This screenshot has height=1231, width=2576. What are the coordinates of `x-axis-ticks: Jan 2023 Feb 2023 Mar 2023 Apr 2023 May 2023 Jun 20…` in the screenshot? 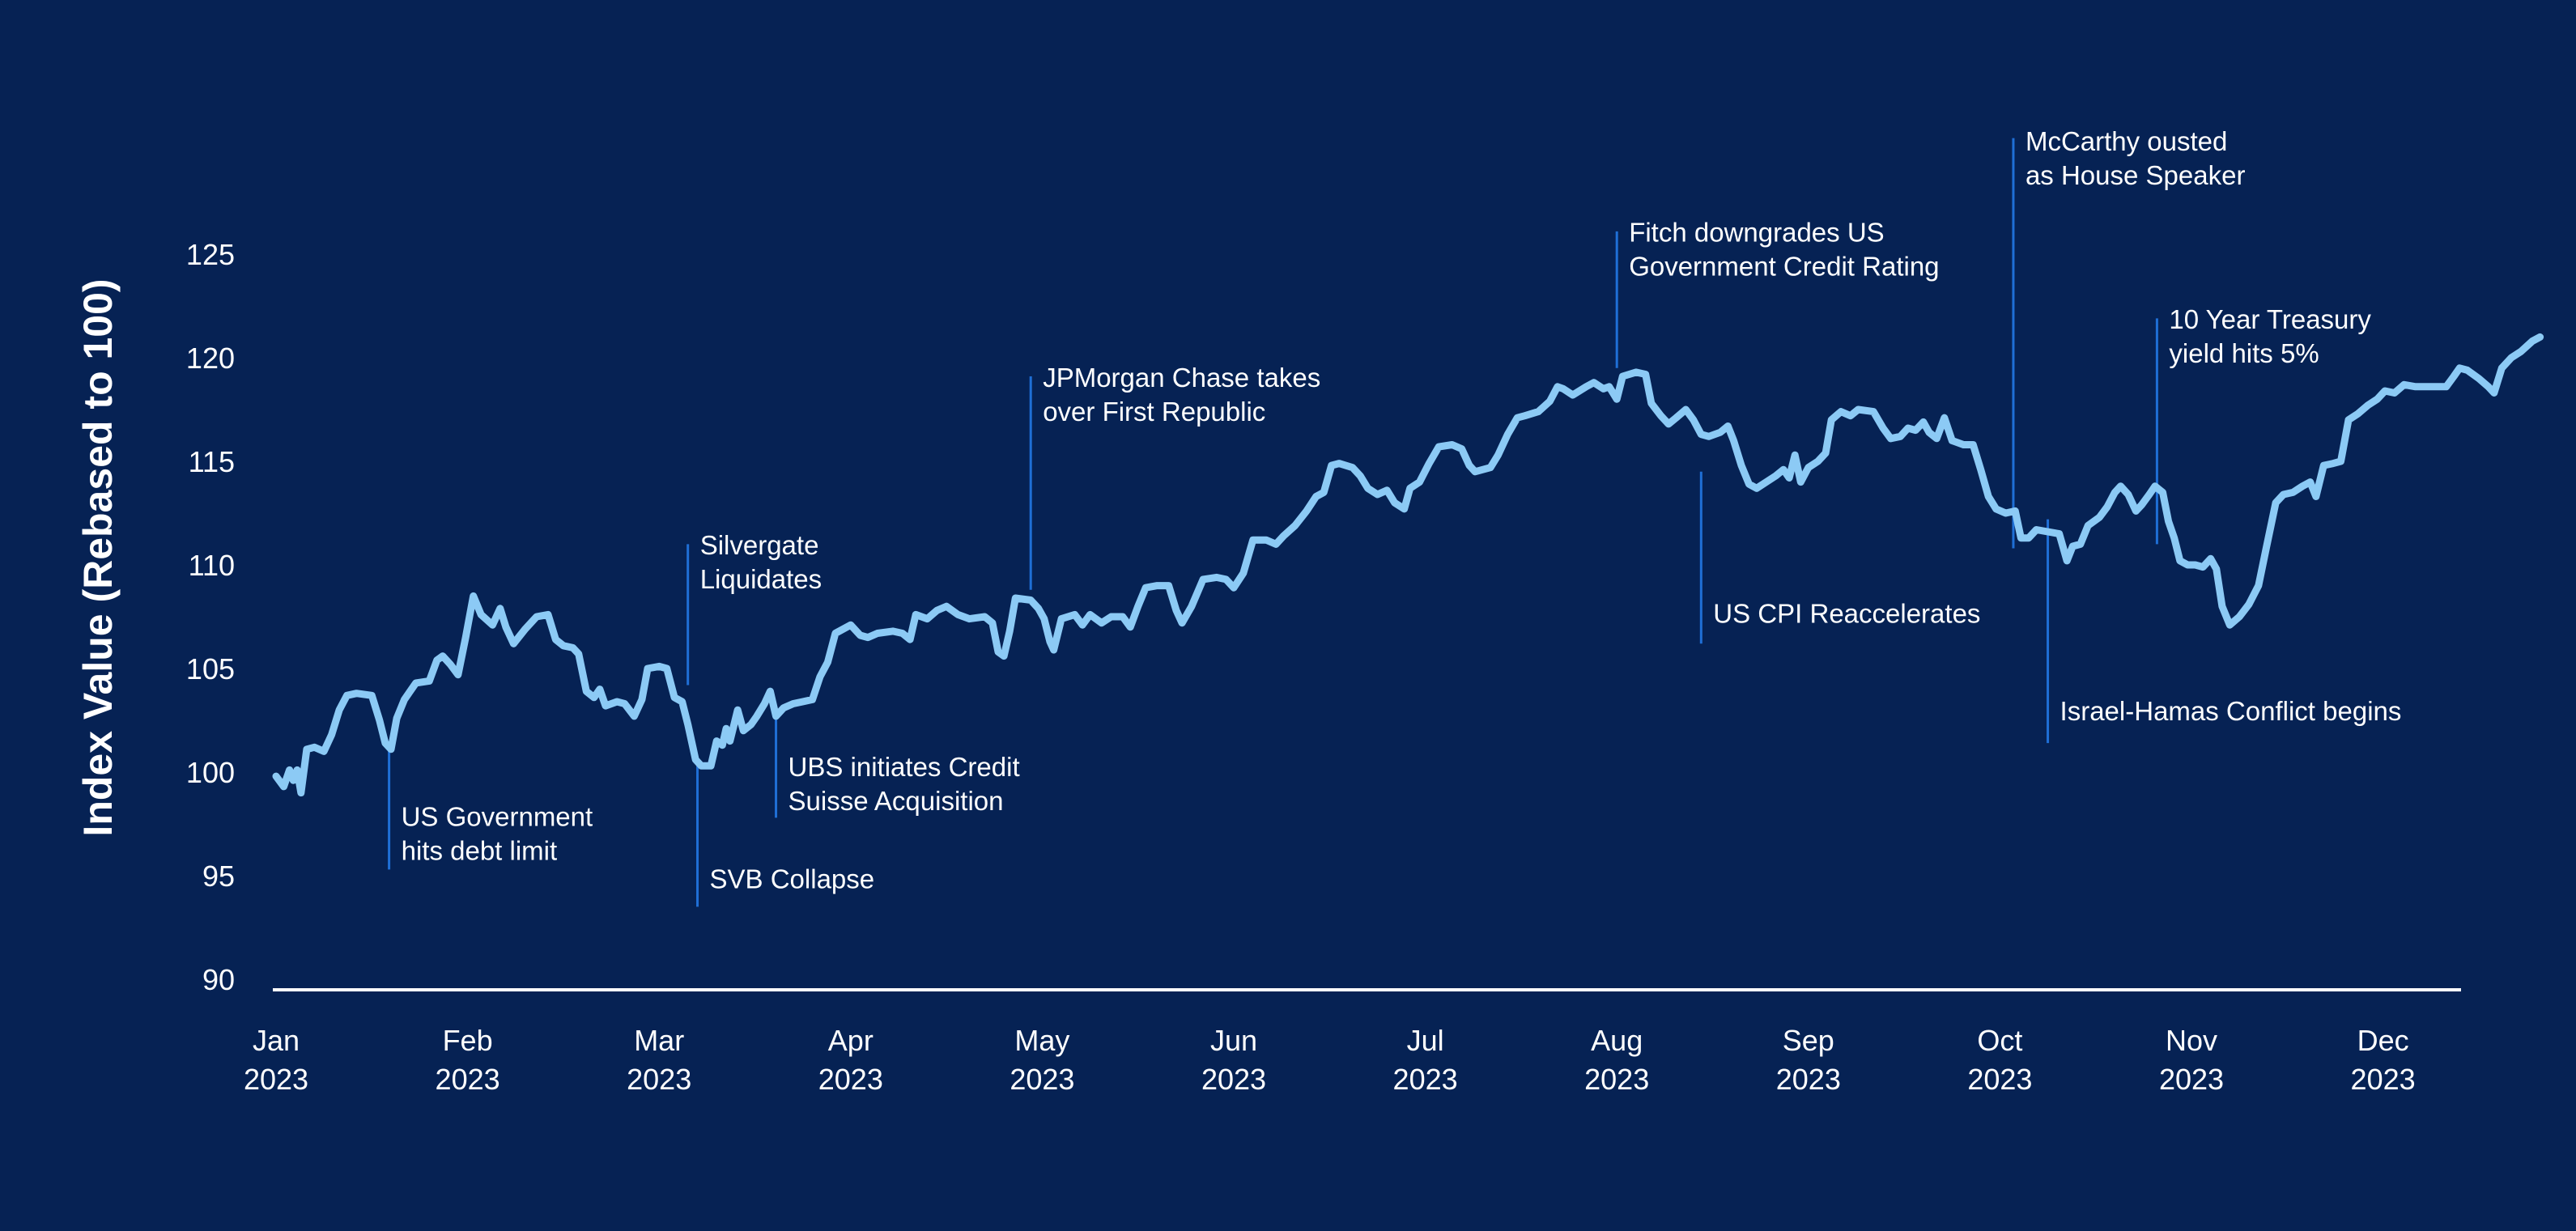 It's located at (1330, 1060).